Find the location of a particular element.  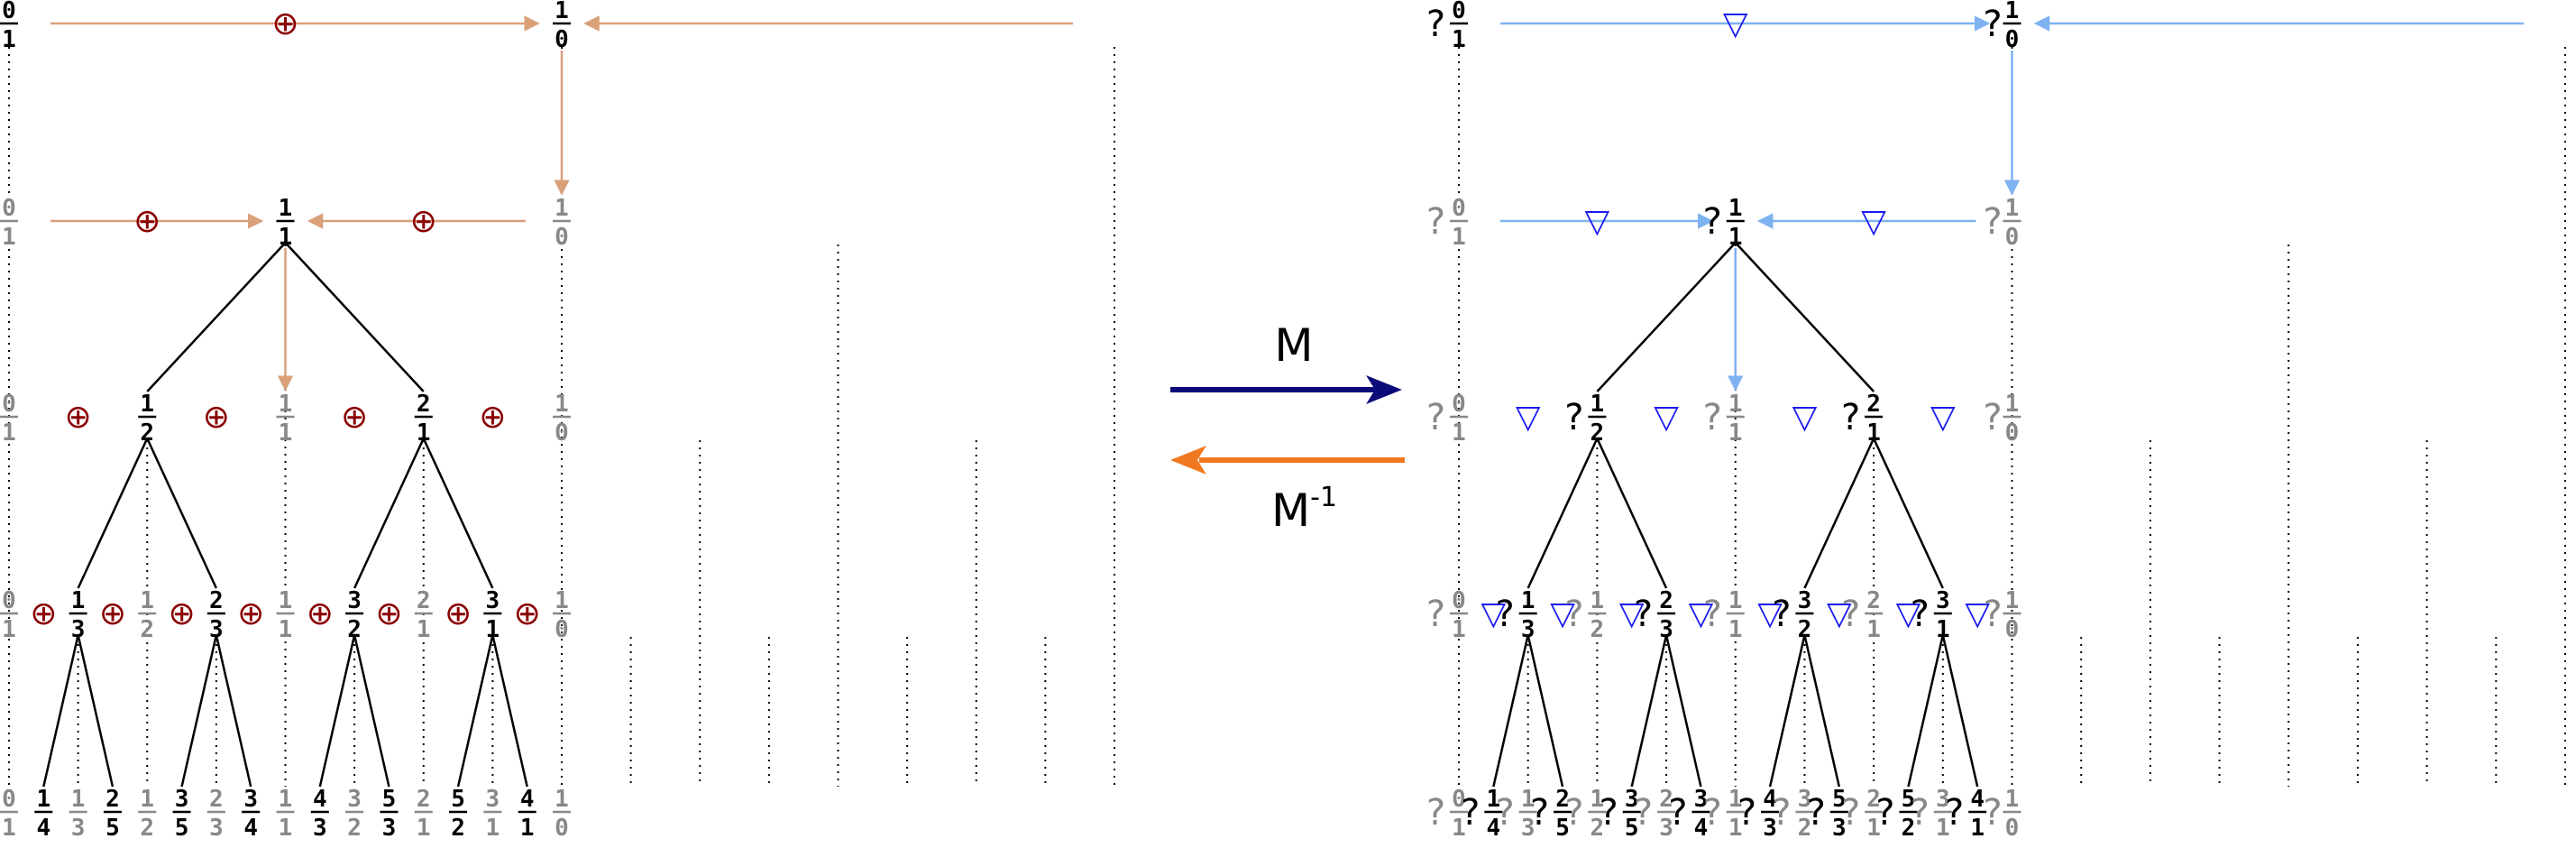

right-fraction-node: 13? is located at coordinates (1515, 814).